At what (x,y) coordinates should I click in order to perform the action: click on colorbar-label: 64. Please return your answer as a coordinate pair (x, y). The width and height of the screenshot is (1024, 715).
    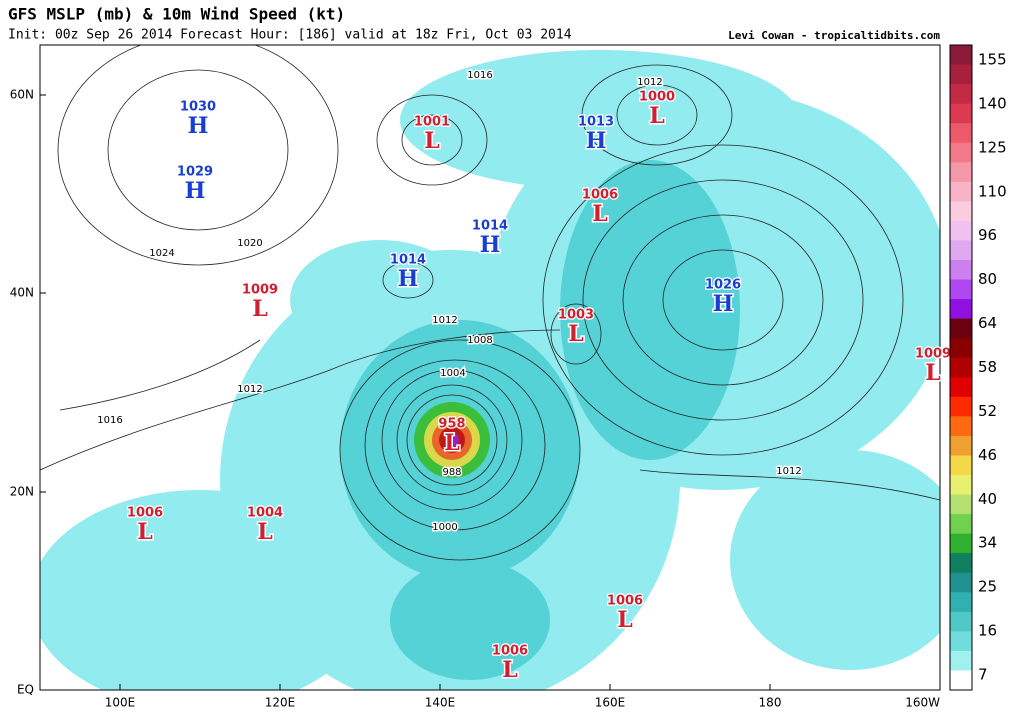
    Looking at the image, I should click on (987, 323).